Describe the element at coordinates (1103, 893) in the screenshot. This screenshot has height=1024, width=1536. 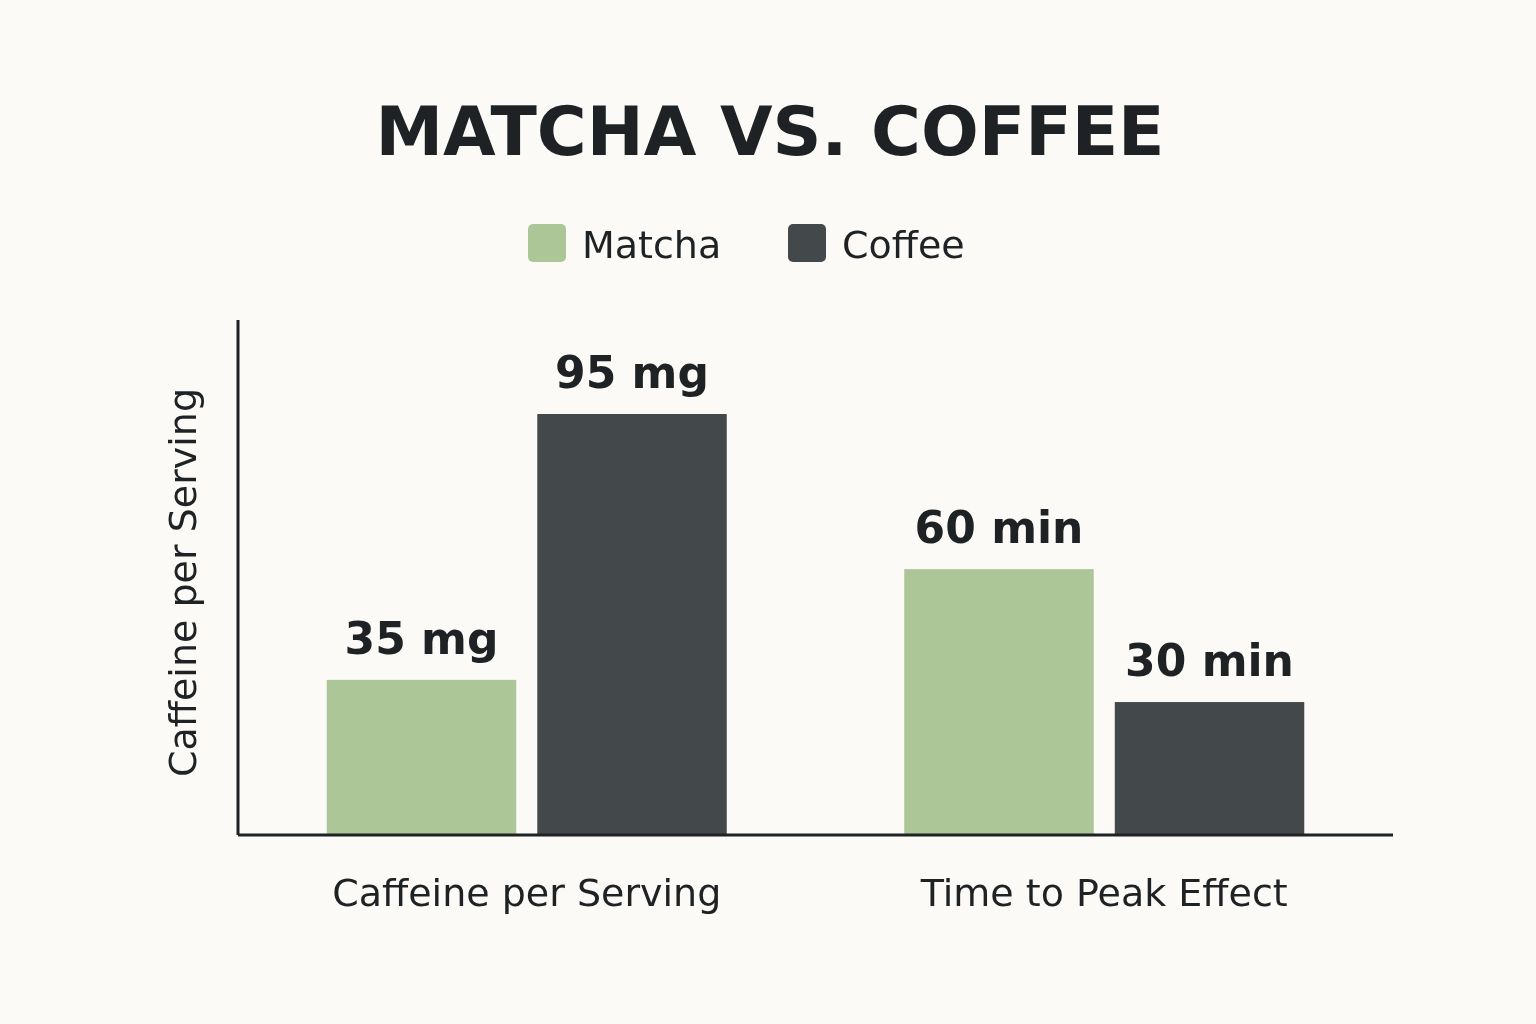
I see `x-tick-label: Time to Peak Effect` at that location.